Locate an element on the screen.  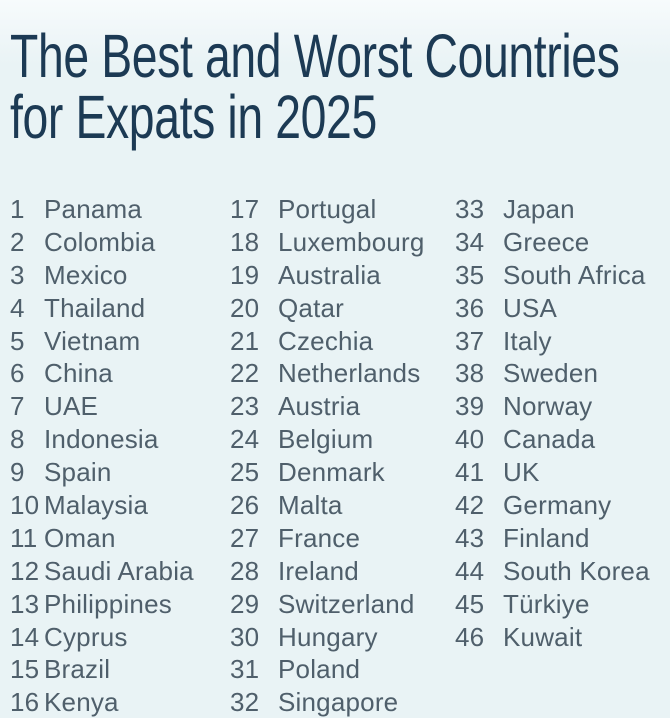
country-name: Türkiye is located at coordinates (546, 603).